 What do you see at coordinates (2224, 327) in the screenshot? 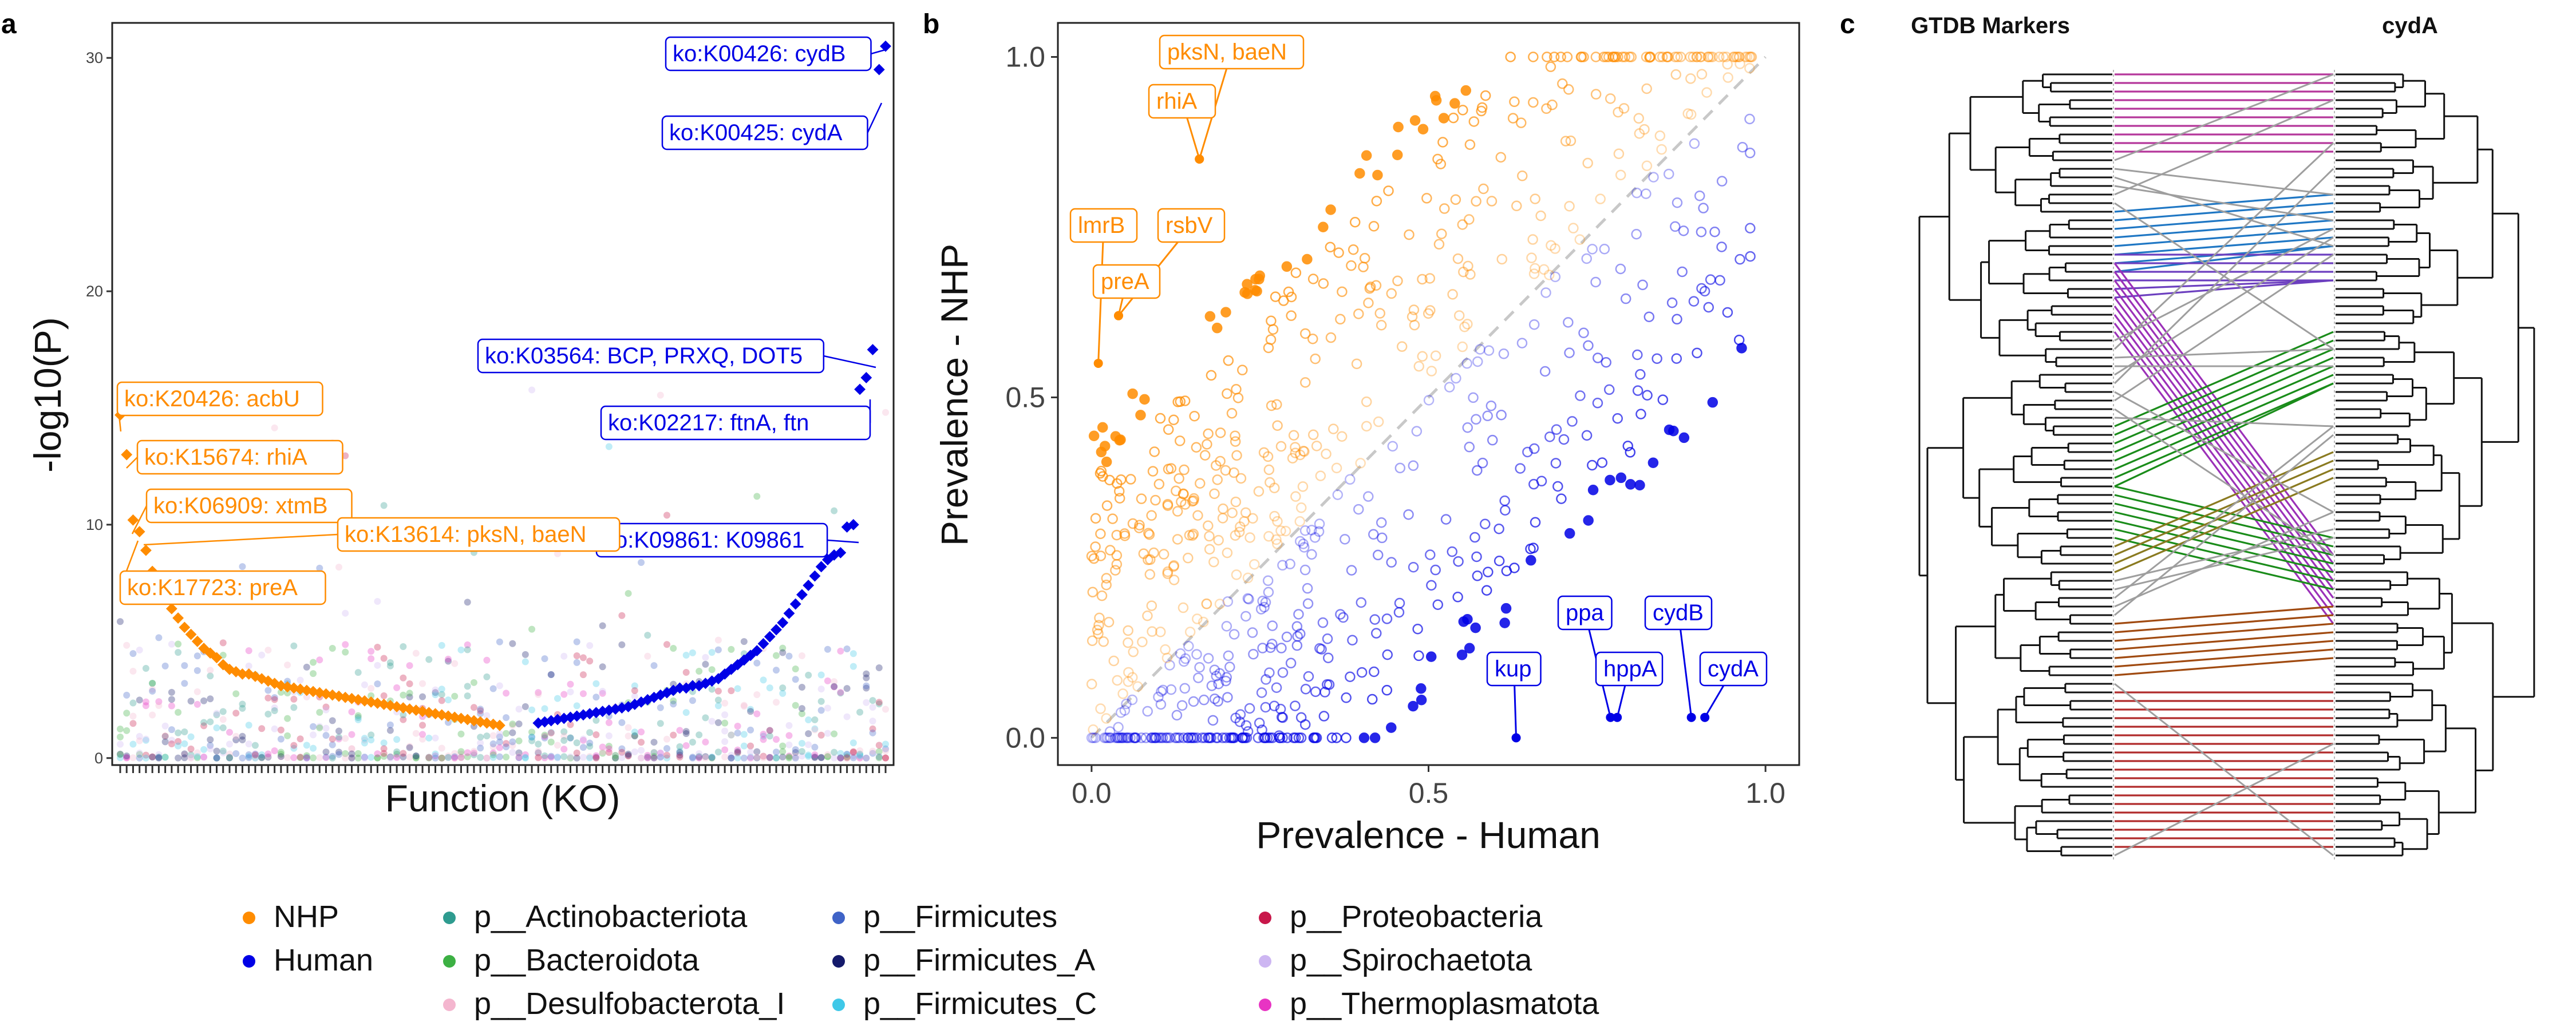
I see `tanglegram-link` at bounding box center [2224, 327].